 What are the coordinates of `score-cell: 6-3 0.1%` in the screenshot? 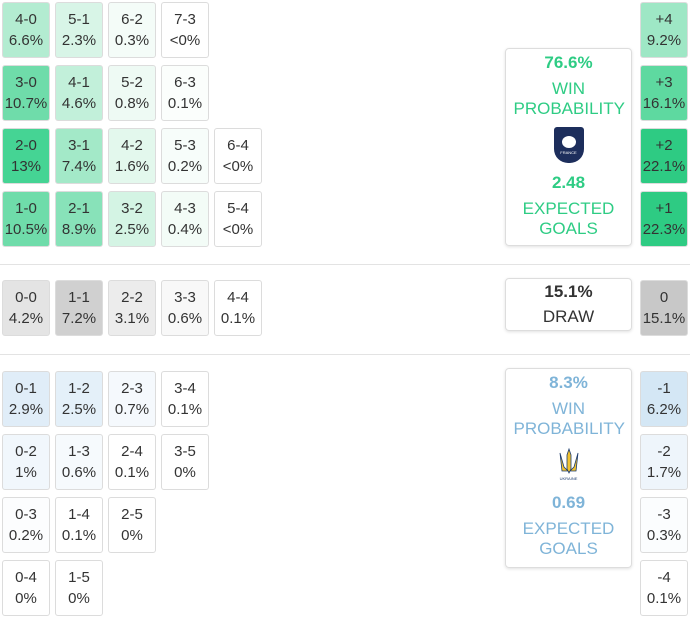 It's located at (185, 93).